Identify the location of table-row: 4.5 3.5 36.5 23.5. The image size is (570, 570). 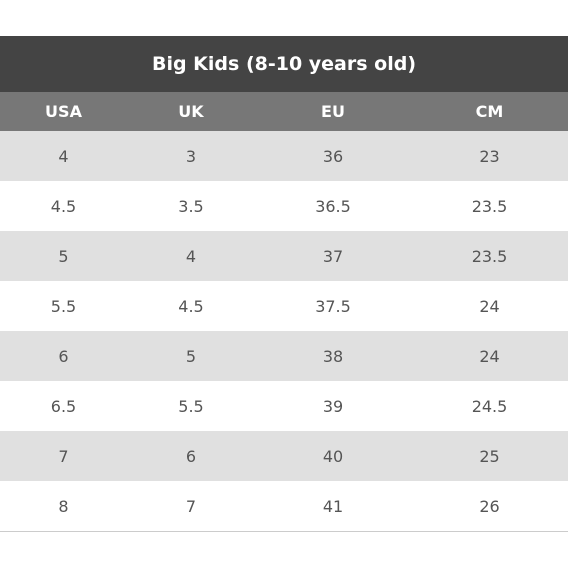
(284, 206).